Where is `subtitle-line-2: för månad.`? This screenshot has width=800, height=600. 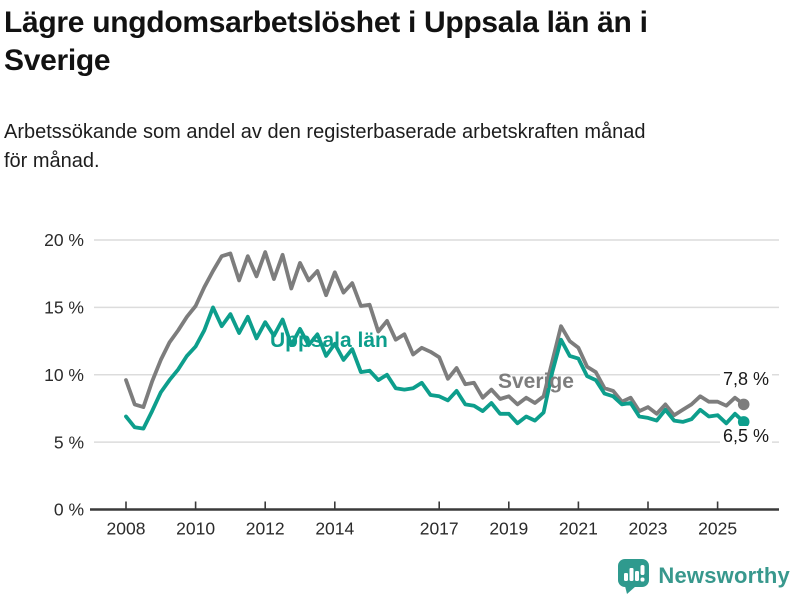
subtitle-line-2: för månad. is located at coordinates (52, 161).